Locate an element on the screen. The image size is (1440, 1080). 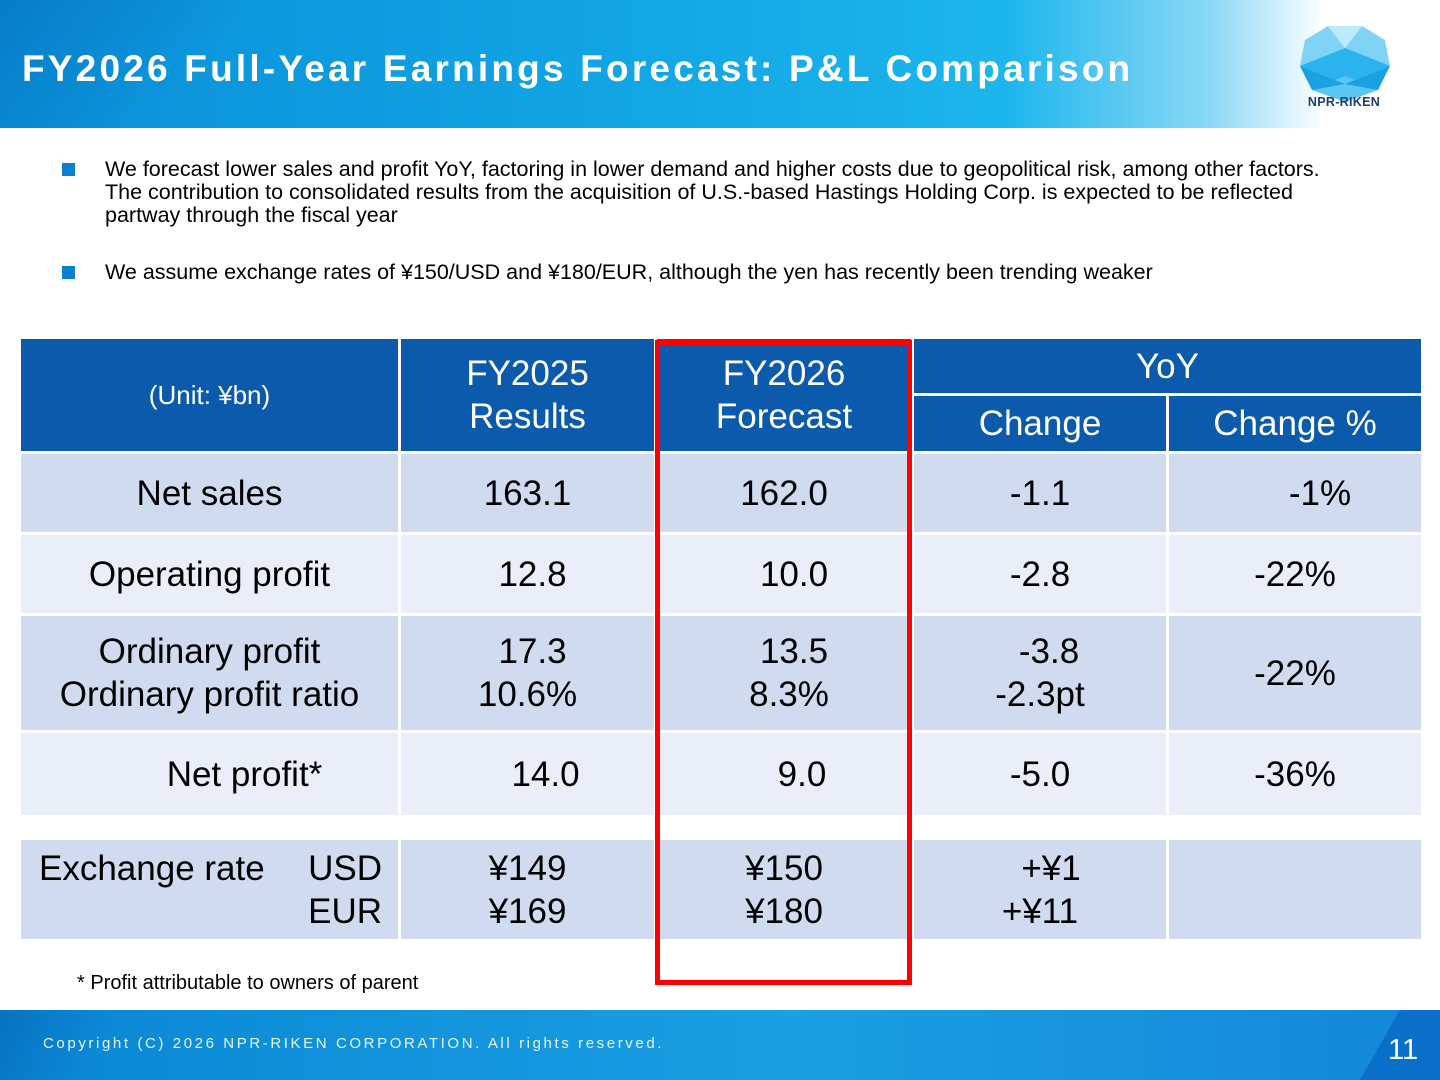
ordinary-profit-ratio-label: Ordinary profit ratio is located at coordinates (209, 694).